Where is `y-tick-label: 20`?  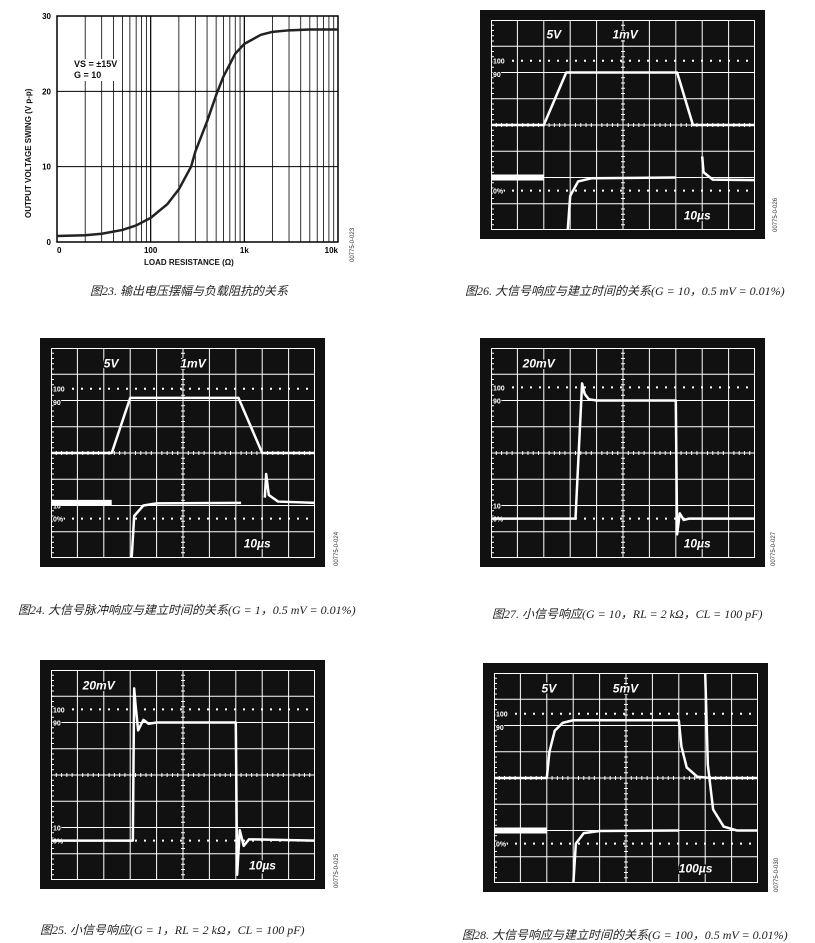 y-tick-label: 20 is located at coordinates (46, 91).